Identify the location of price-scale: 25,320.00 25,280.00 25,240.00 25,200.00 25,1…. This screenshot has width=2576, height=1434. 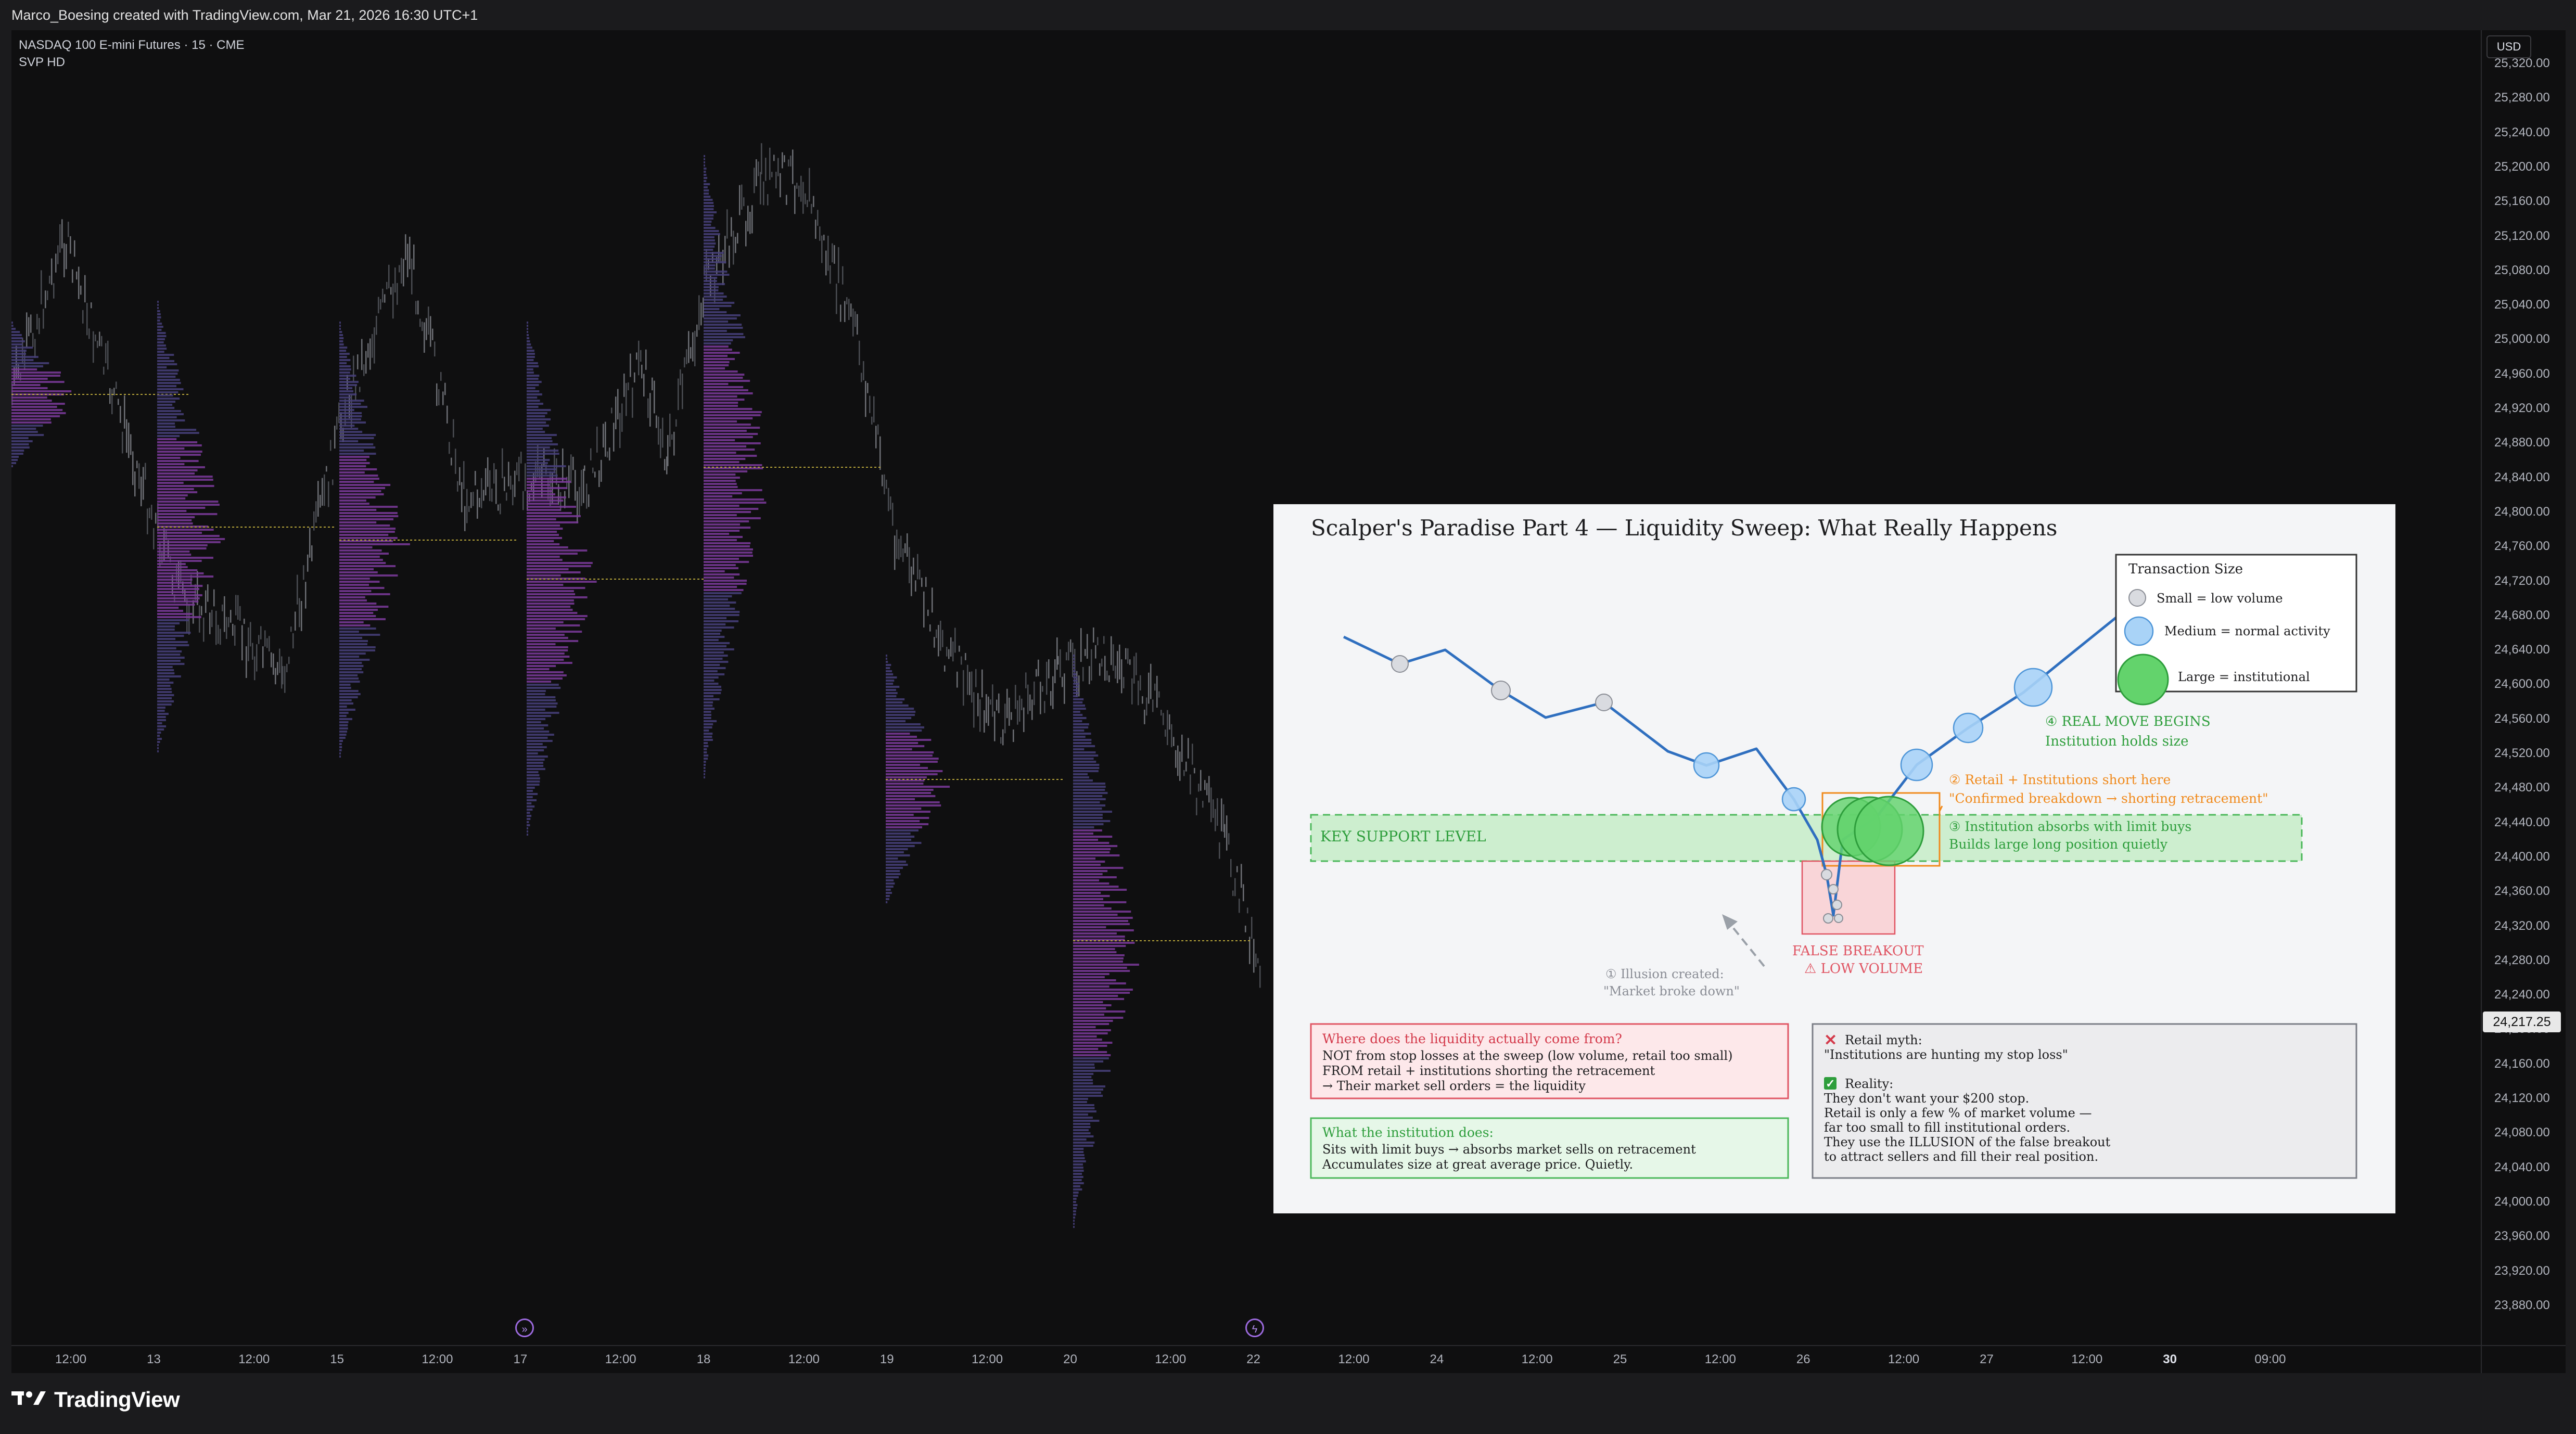
(2523, 687).